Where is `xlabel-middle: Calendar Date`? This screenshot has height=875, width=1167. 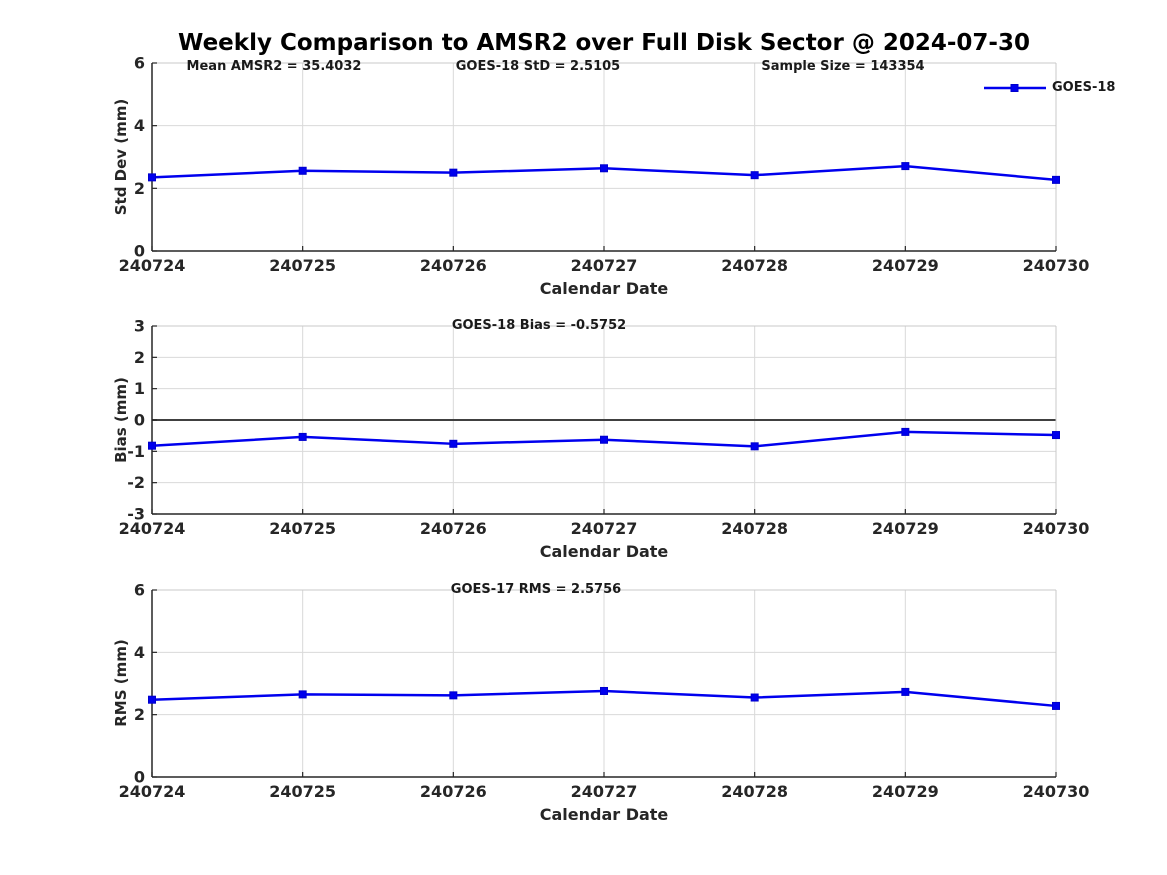
xlabel-middle: Calendar Date is located at coordinates (604, 551).